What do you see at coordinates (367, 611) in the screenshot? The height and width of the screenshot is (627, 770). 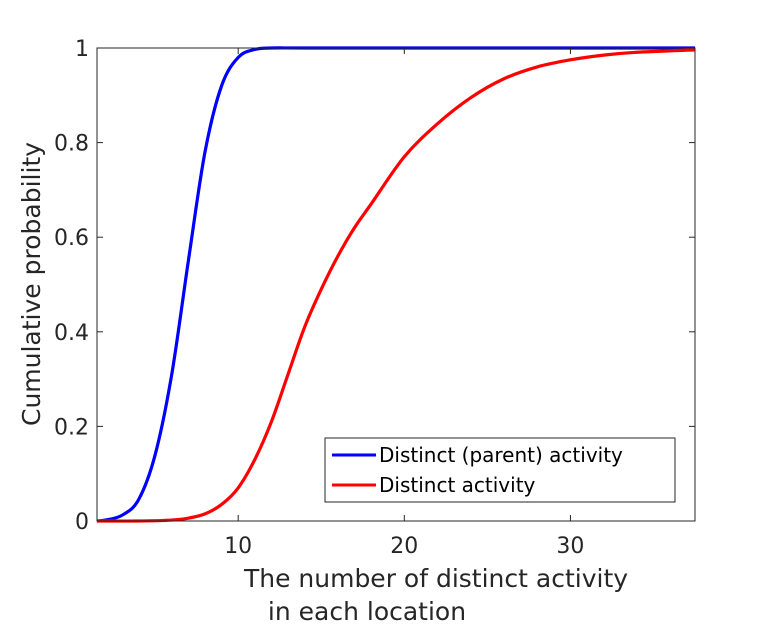 I see `x-axis-label-line-2: in each location` at bounding box center [367, 611].